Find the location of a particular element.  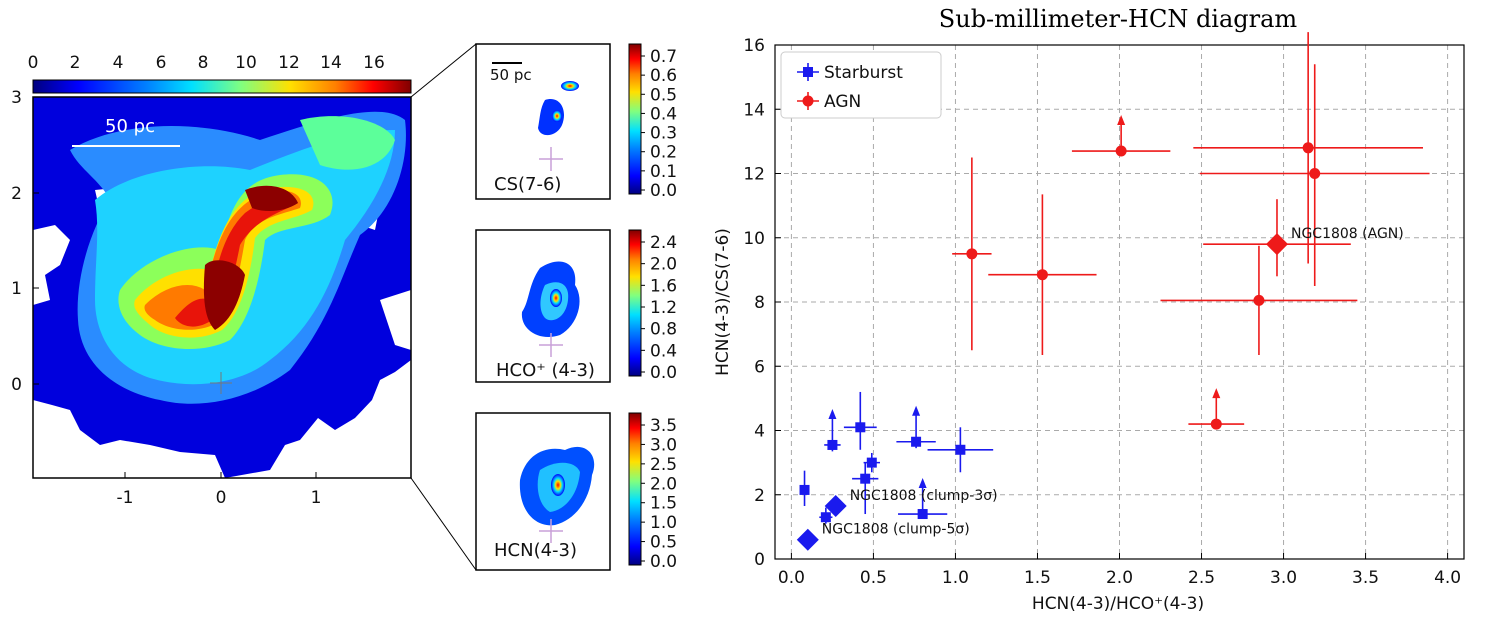

inset-colorbar-tick-label: 3.5 is located at coordinates (663, 426).